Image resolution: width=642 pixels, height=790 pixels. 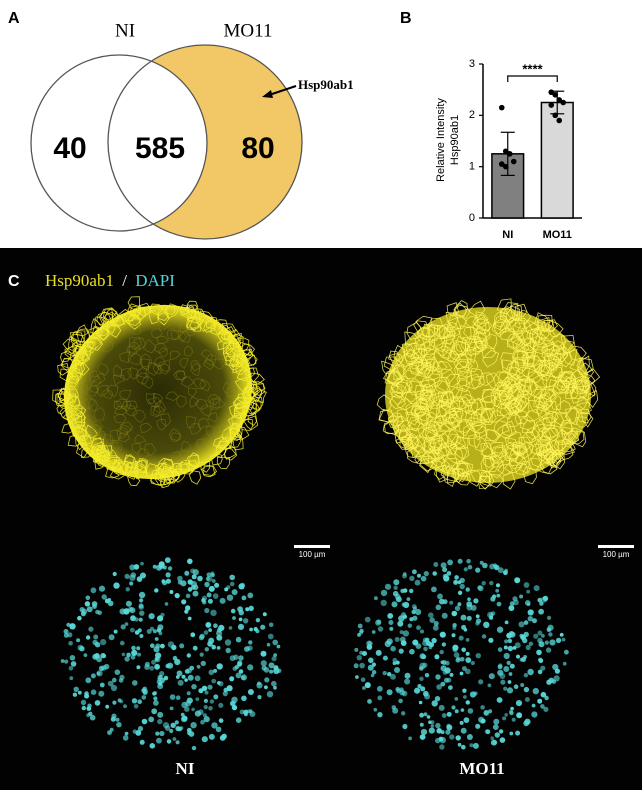 What do you see at coordinates (205, 142) in the screenshot?
I see `venn-circle` at bounding box center [205, 142].